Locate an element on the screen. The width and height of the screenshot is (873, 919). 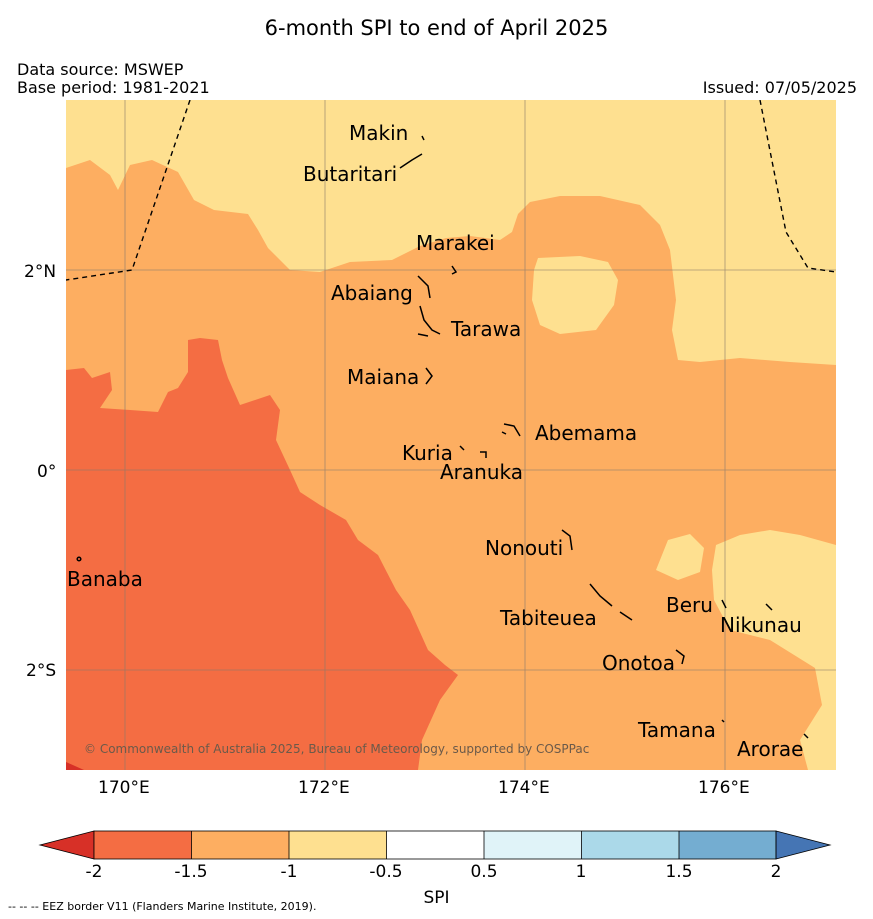
place-label-arorae: Arorae is located at coordinates (770, 749).